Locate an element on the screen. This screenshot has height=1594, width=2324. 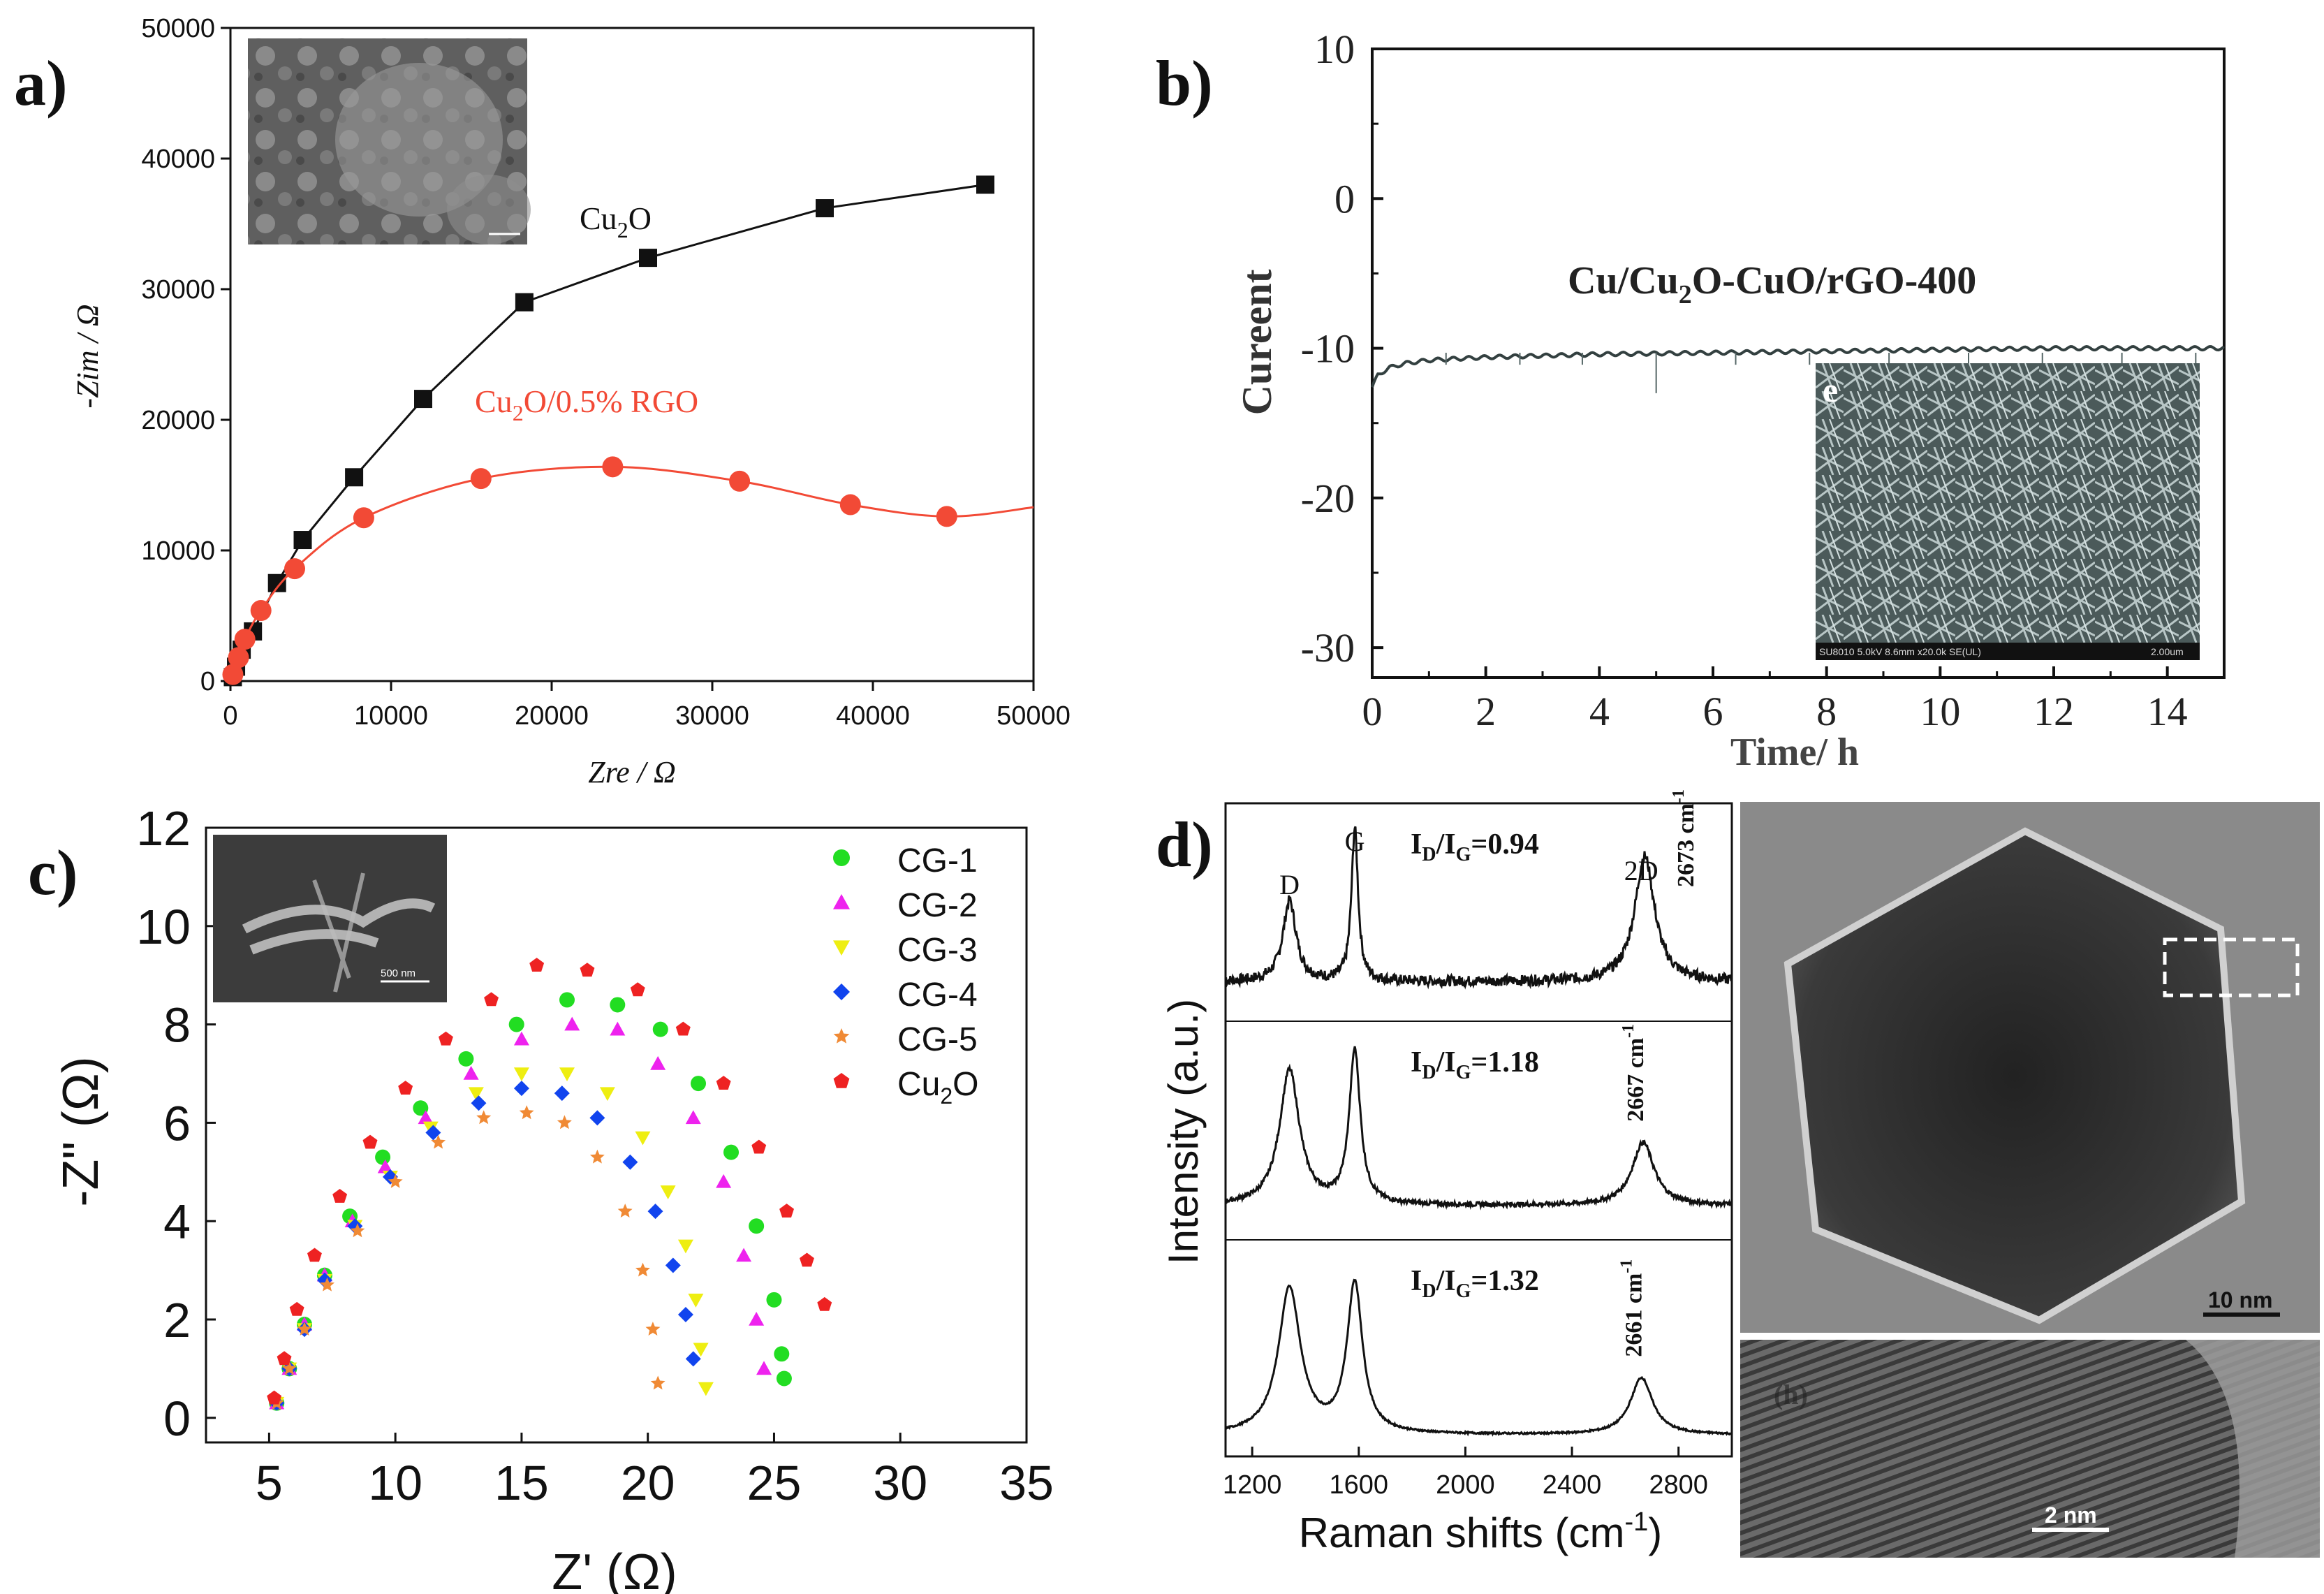
a-y-tick-label: 0 is located at coordinates (207, 681).